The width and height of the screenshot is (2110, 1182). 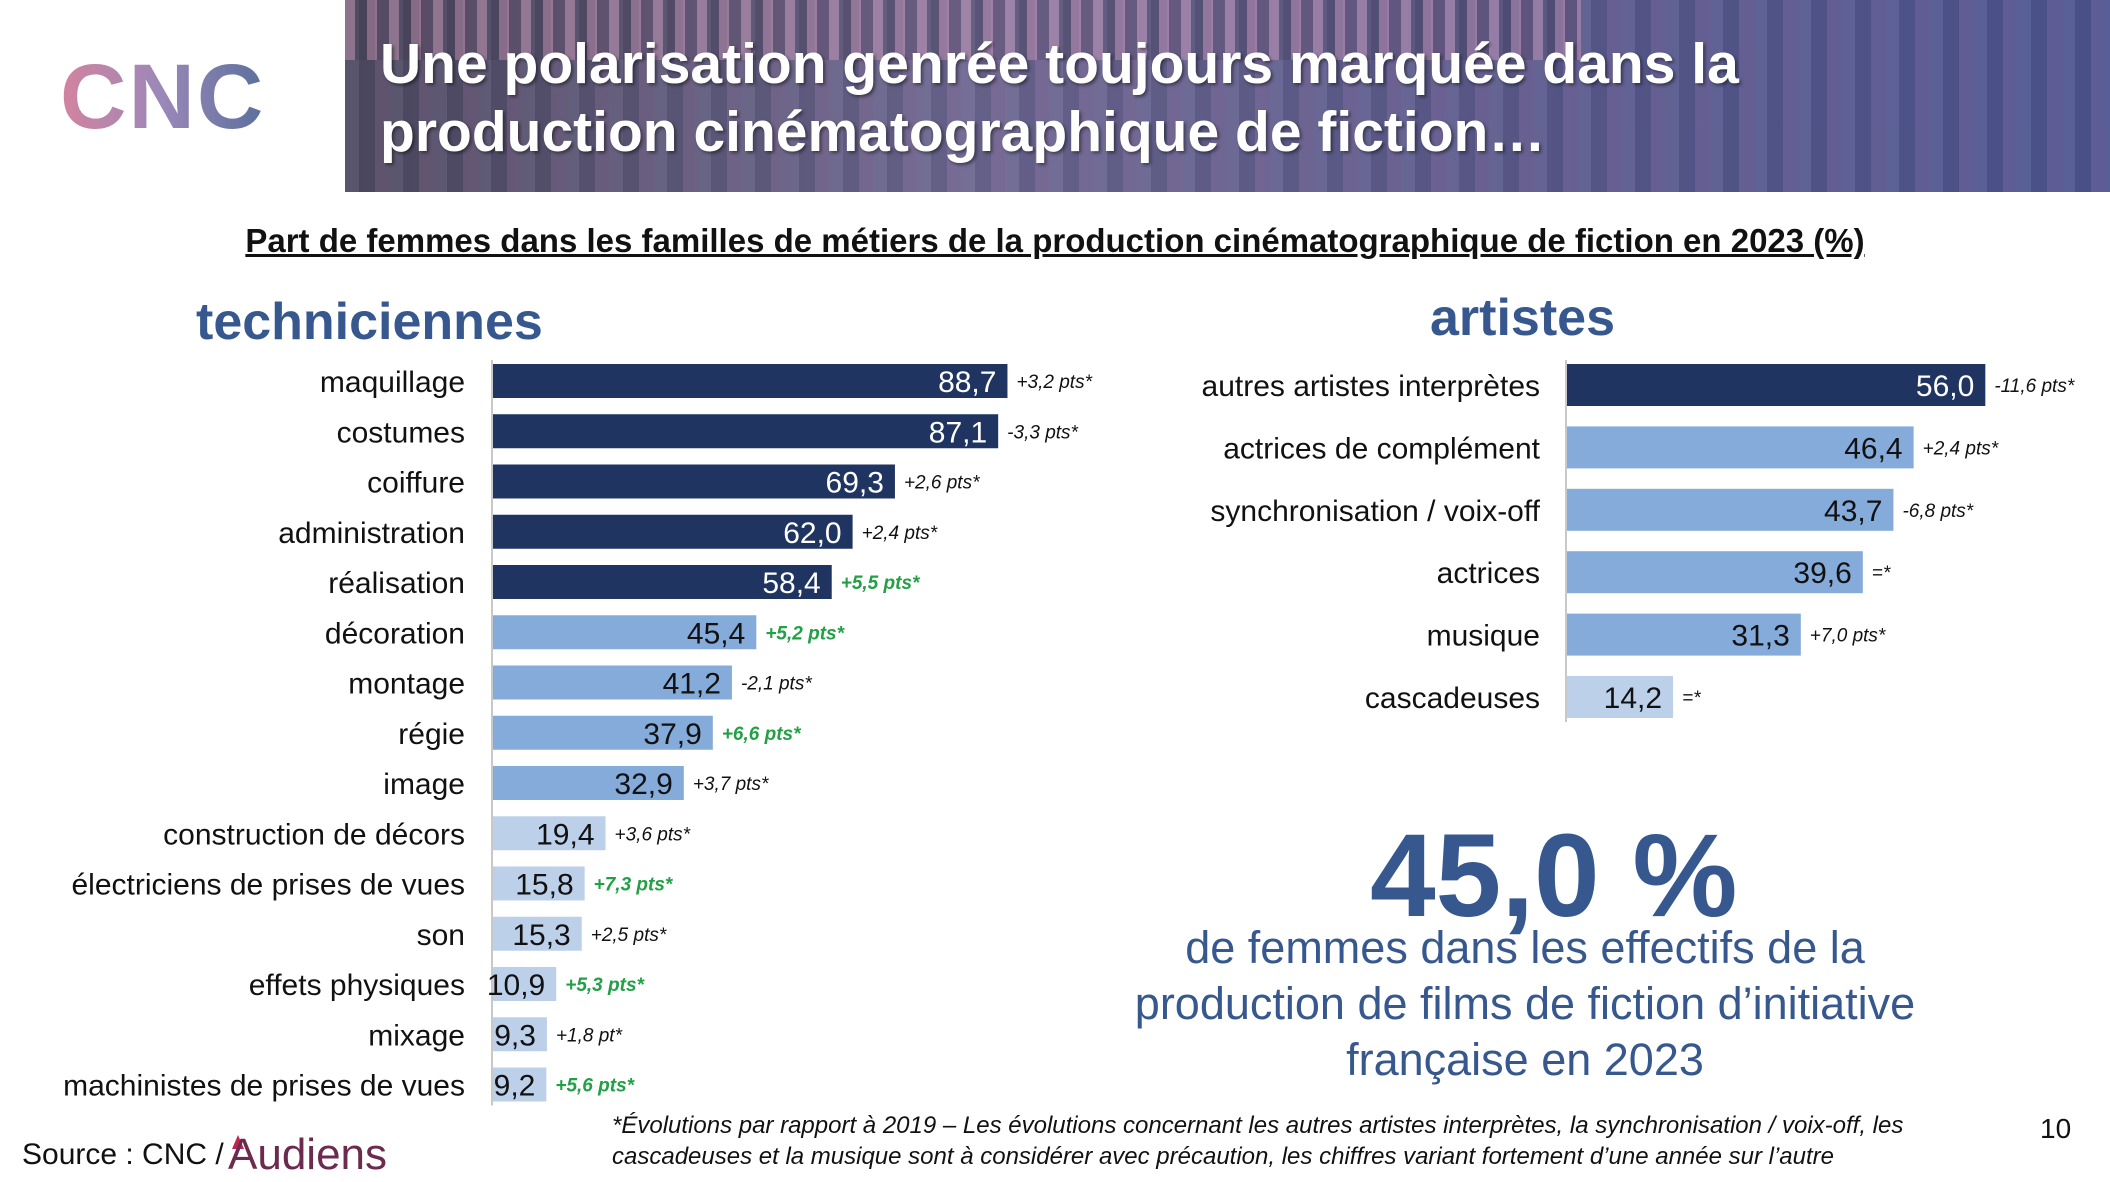 What do you see at coordinates (1375, 511) in the screenshot?
I see `category-label-art-2: synchronisation / voix-off` at bounding box center [1375, 511].